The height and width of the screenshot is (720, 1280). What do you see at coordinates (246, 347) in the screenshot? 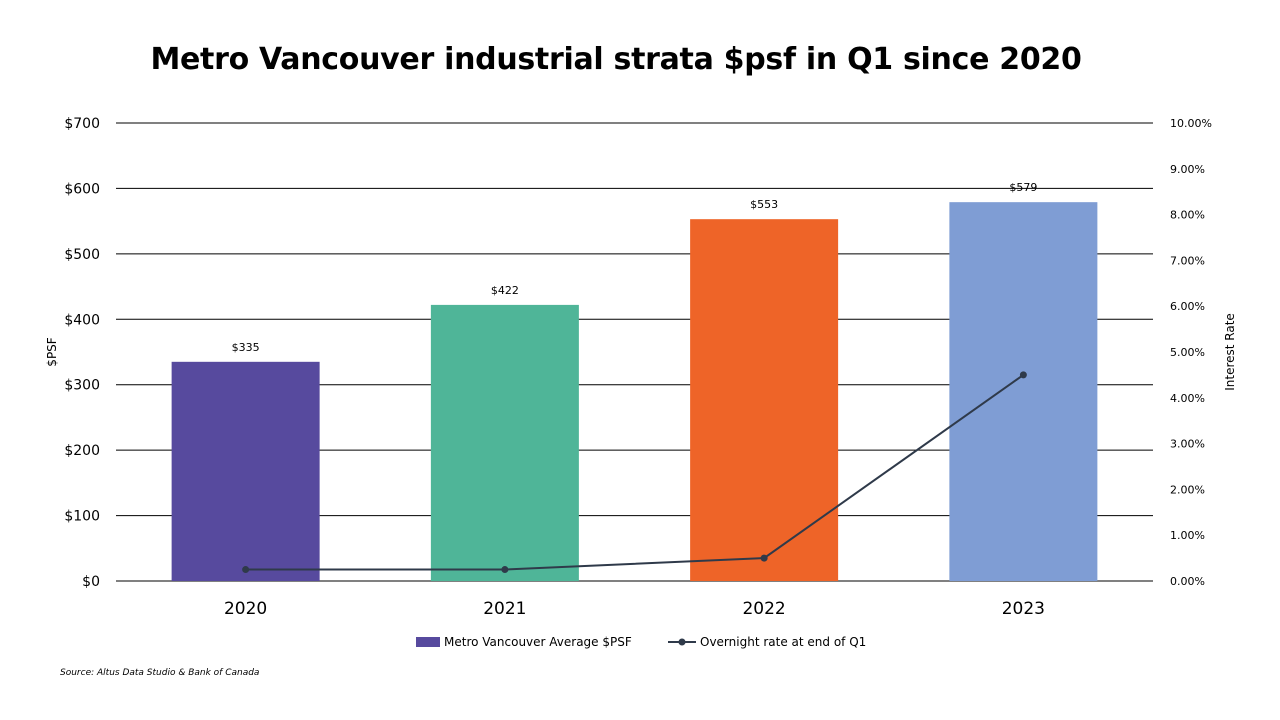
I see `bar-value-label: $335` at bounding box center [246, 347].